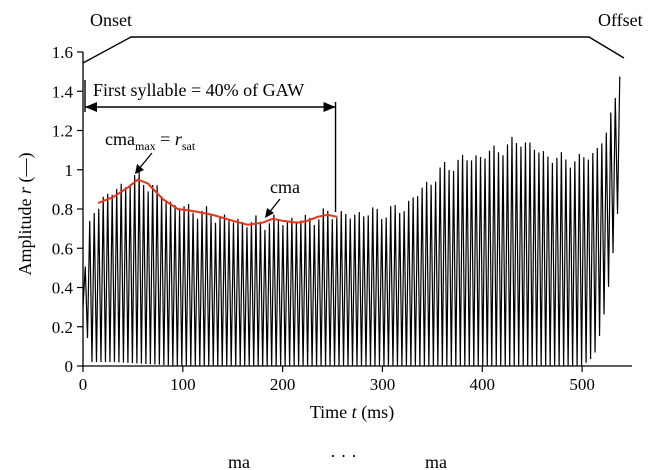  What do you see at coordinates (331, 412) in the screenshot?
I see `x-axis-title-main: Time` at bounding box center [331, 412].